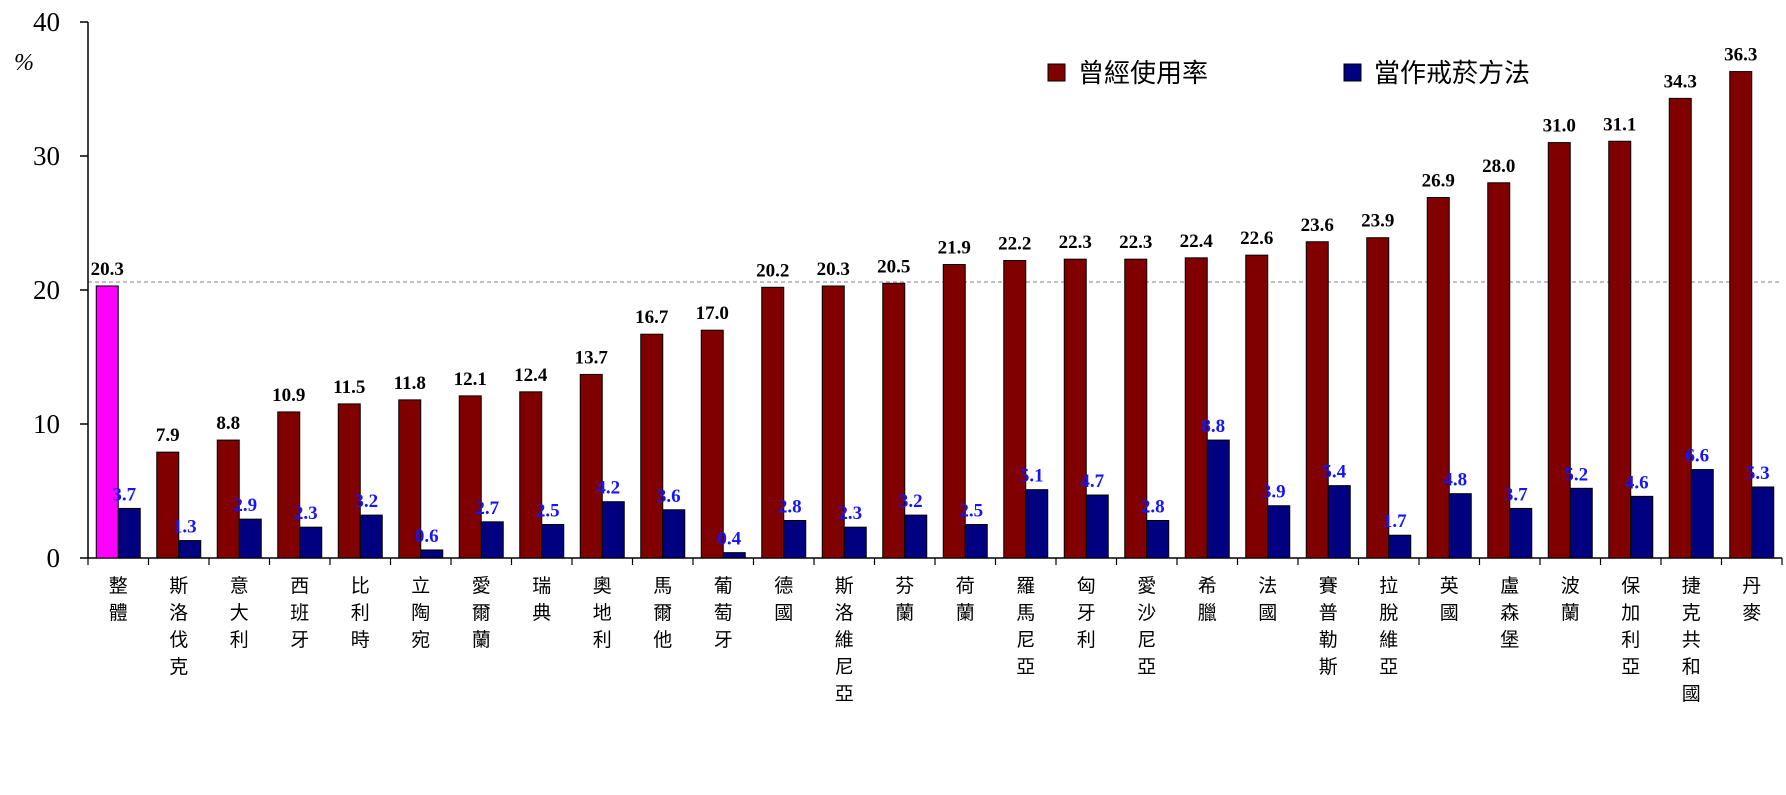 The image size is (1786, 795). What do you see at coordinates (1630, 626) in the screenshot?
I see `category-label: 保加利亞` at bounding box center [1630, 626].